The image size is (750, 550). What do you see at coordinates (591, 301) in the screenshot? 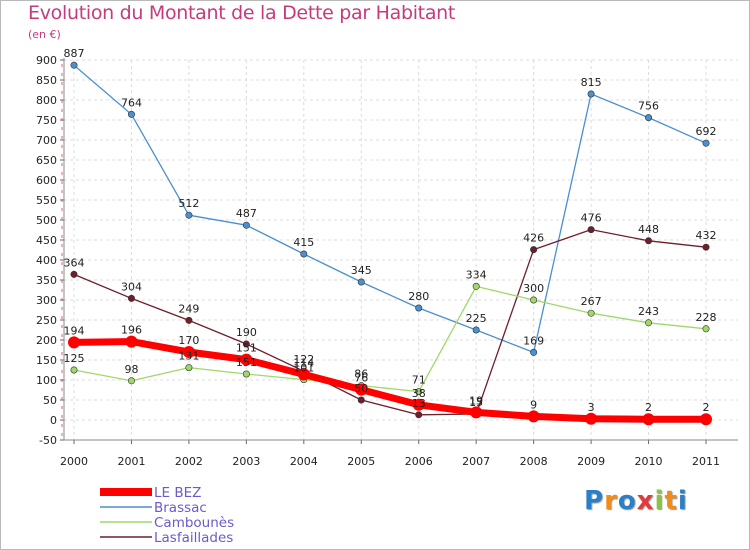
I see `data-label: 267` at bounding box center [591, 301].